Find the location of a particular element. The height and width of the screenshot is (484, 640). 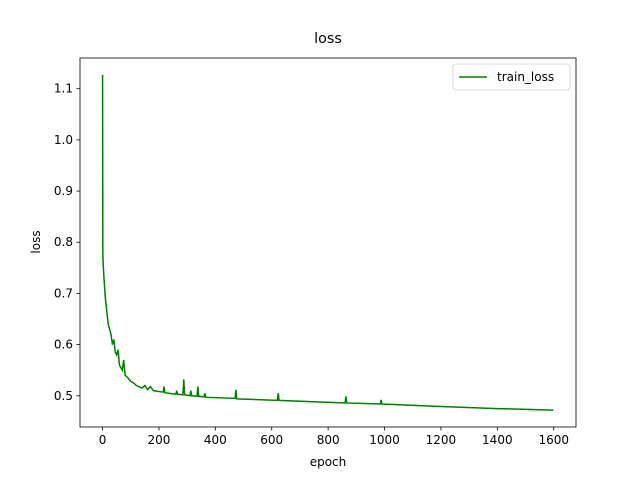

y-tick-label: 1.1 is located at coordinates (63, 89).